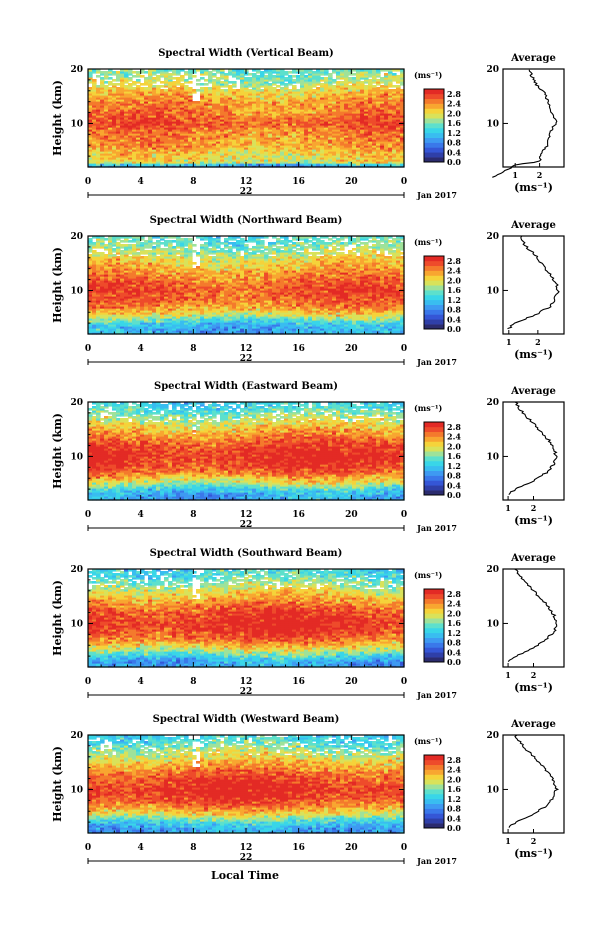 The image size is (616, 933). What do you see at coordinates (492, 124) in the screenshot?
I see `avg-y-tick-label: 10` at bounding box center [492, 124].